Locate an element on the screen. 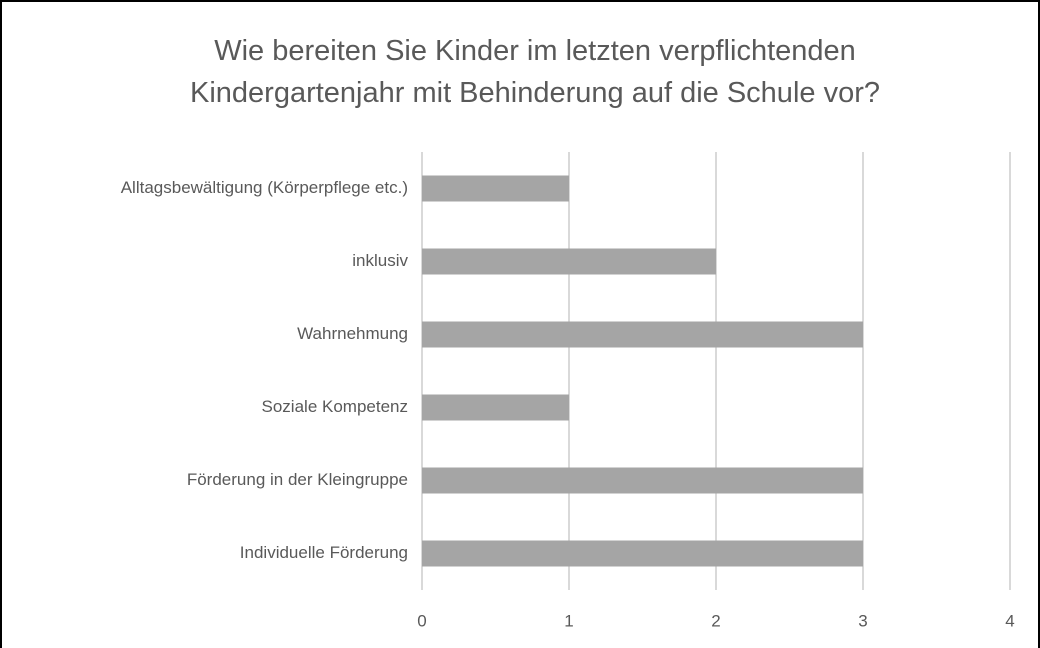 The height and width of the screenshot is (648, 1040). y-tick-label: Alltagsbewältigung (Körperpflege etc.) is located at coordinates (264, 187).